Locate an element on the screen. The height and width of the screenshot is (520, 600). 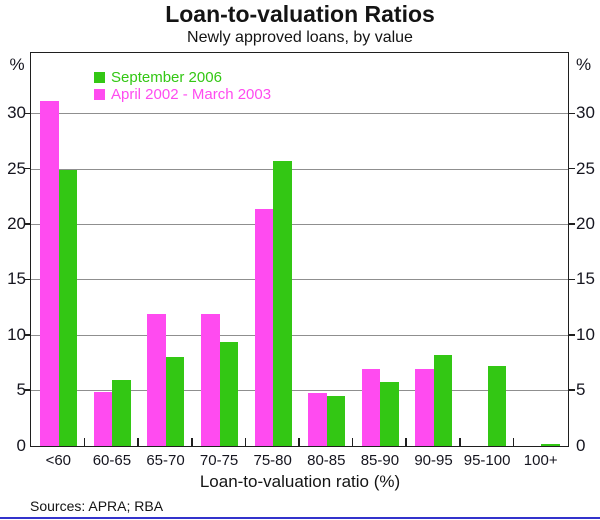
x-tick-label: 95-100 is located at coordinates (487, 460).